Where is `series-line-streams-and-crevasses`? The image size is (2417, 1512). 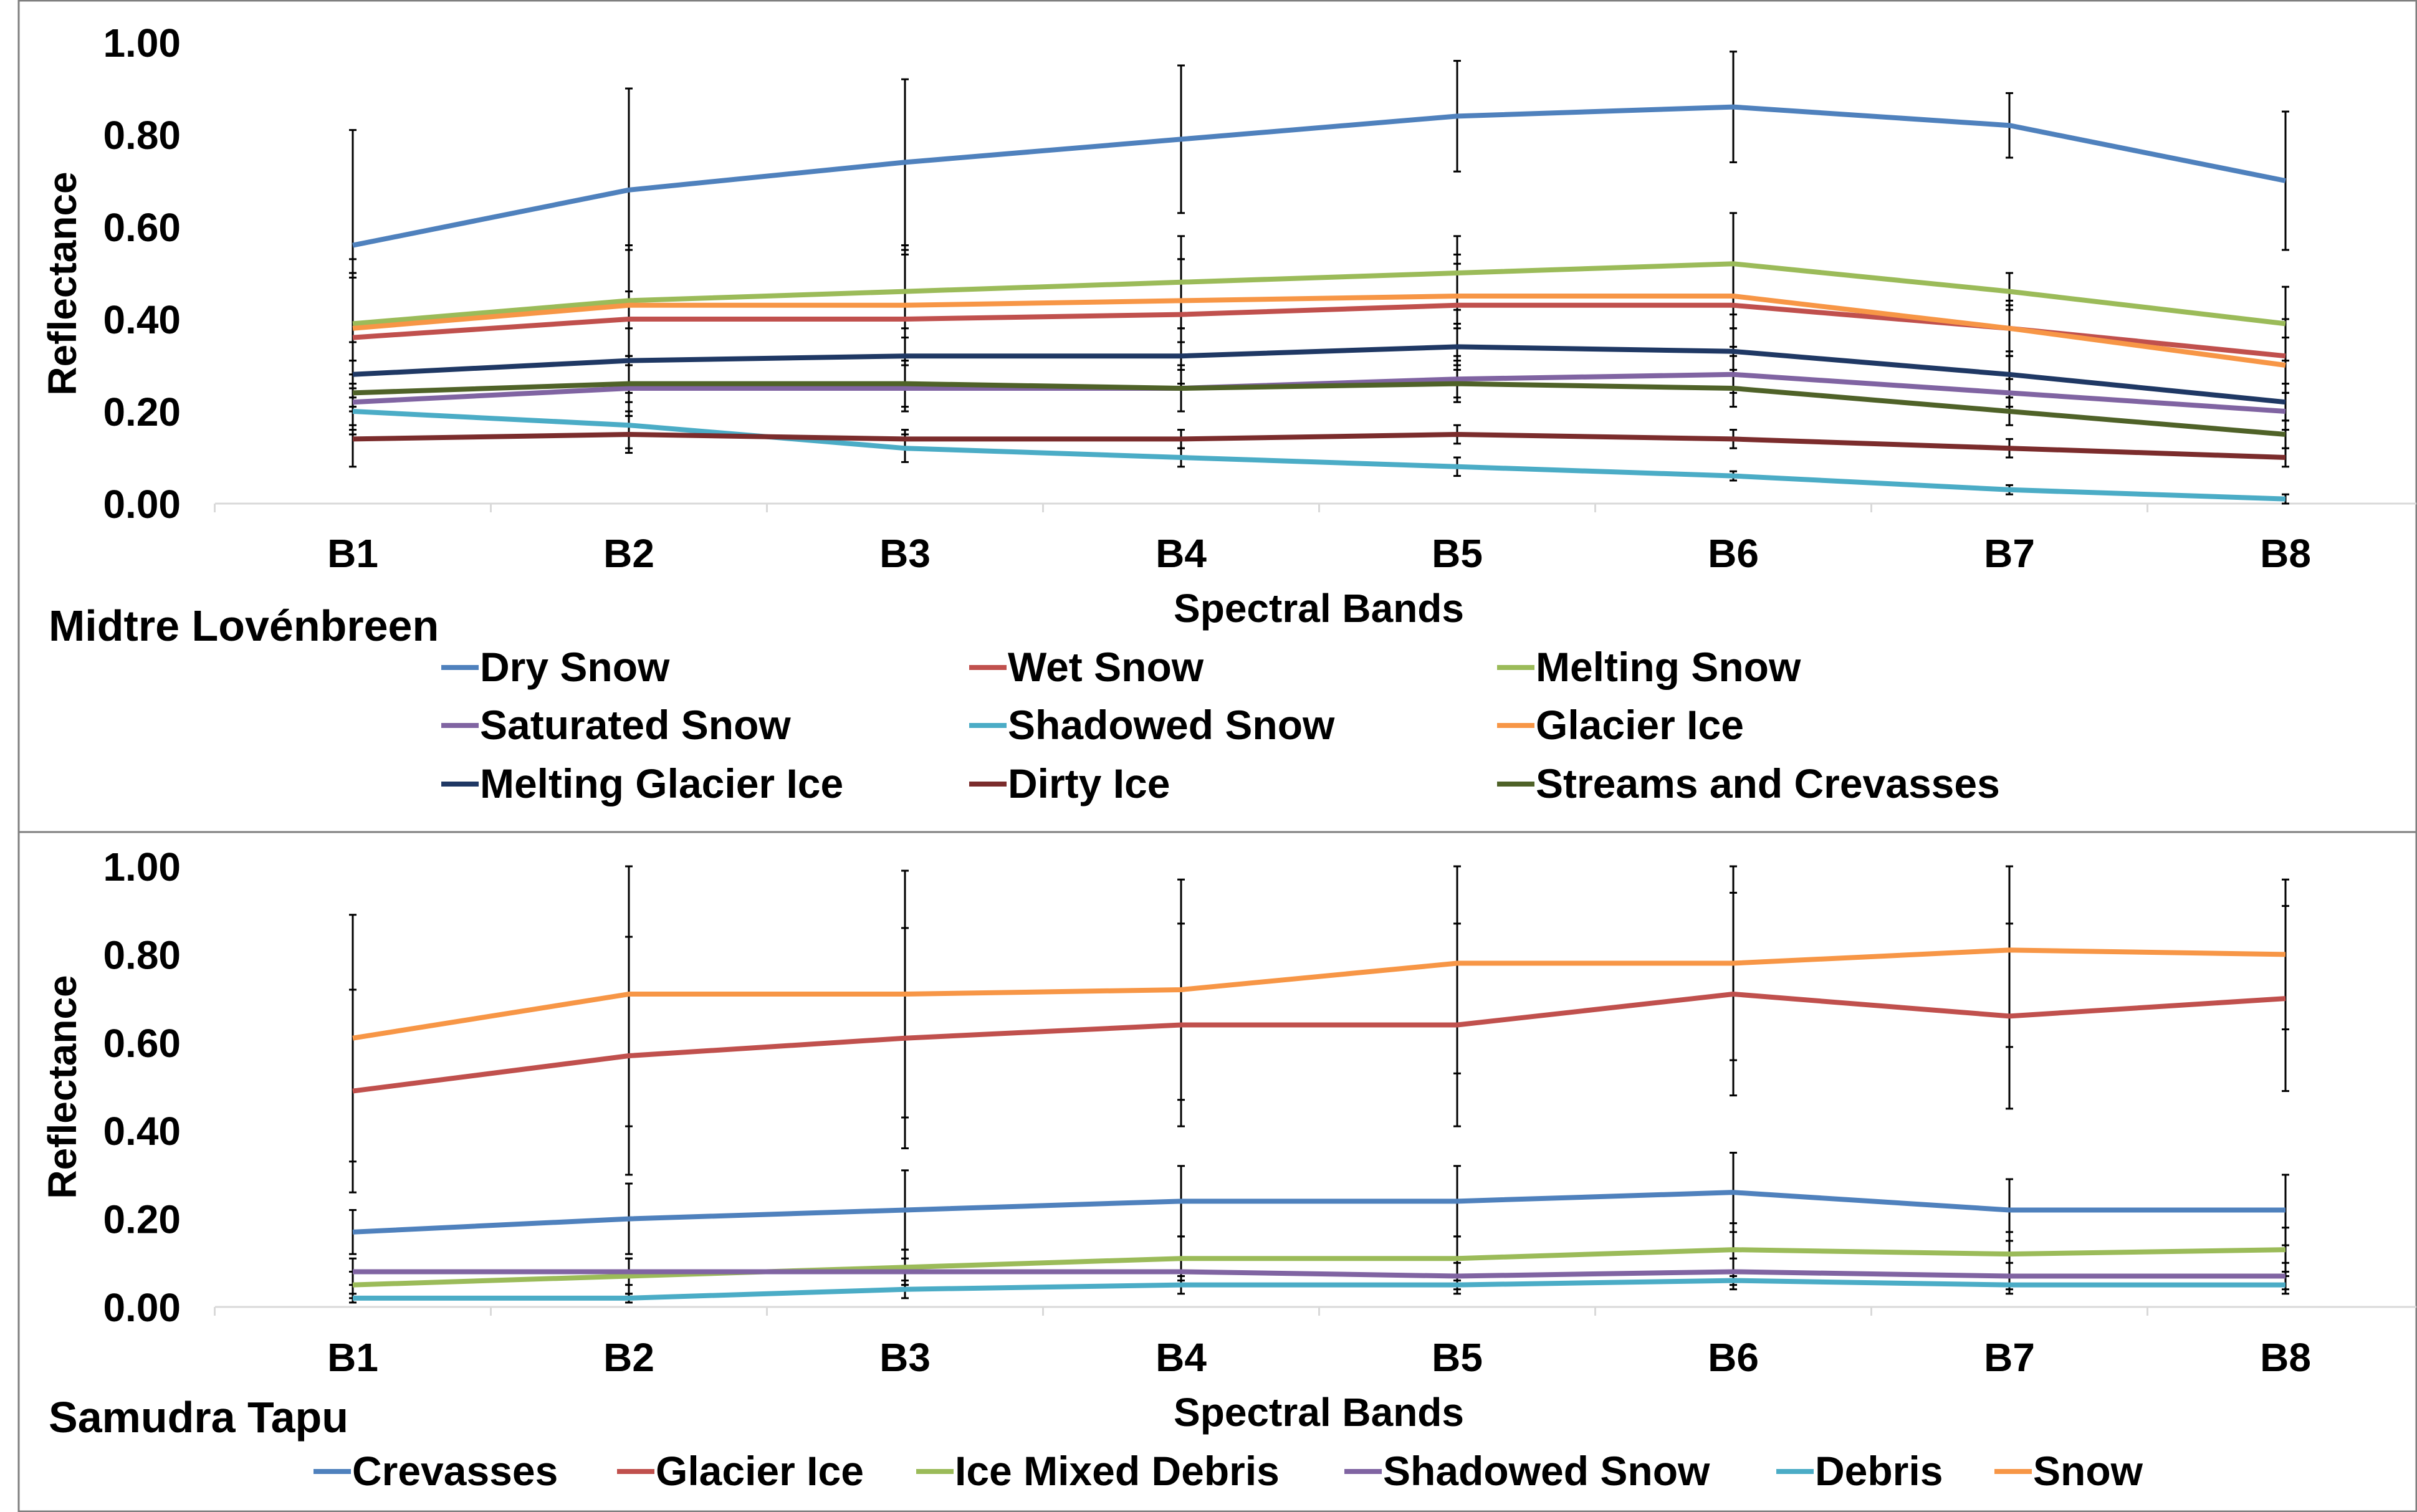
series-line-streams-and-crevasses is located at coordinates (1319, 409).